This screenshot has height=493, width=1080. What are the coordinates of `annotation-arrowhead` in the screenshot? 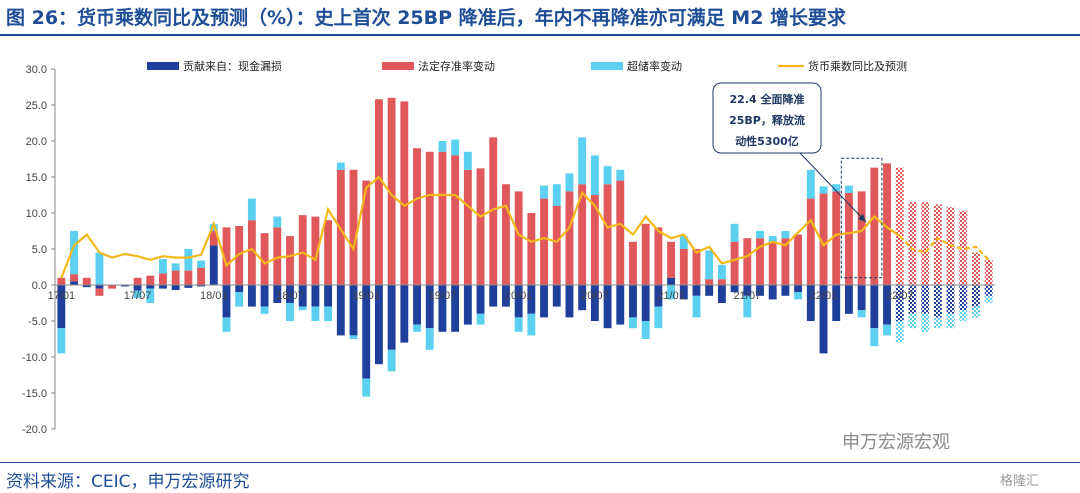 It's located at (862, 218).